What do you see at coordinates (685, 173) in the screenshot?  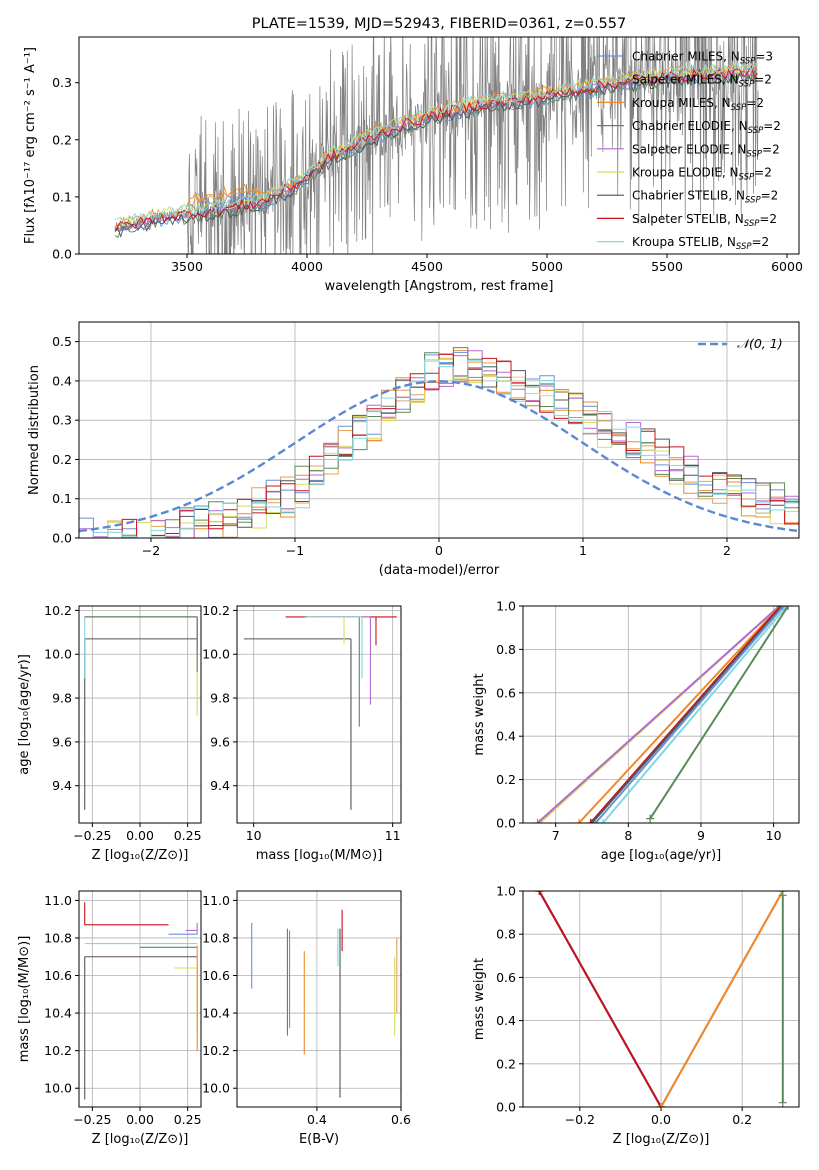 I see `legend-label: Kroupa ELODIE, N` at bounding box center [685, 173].